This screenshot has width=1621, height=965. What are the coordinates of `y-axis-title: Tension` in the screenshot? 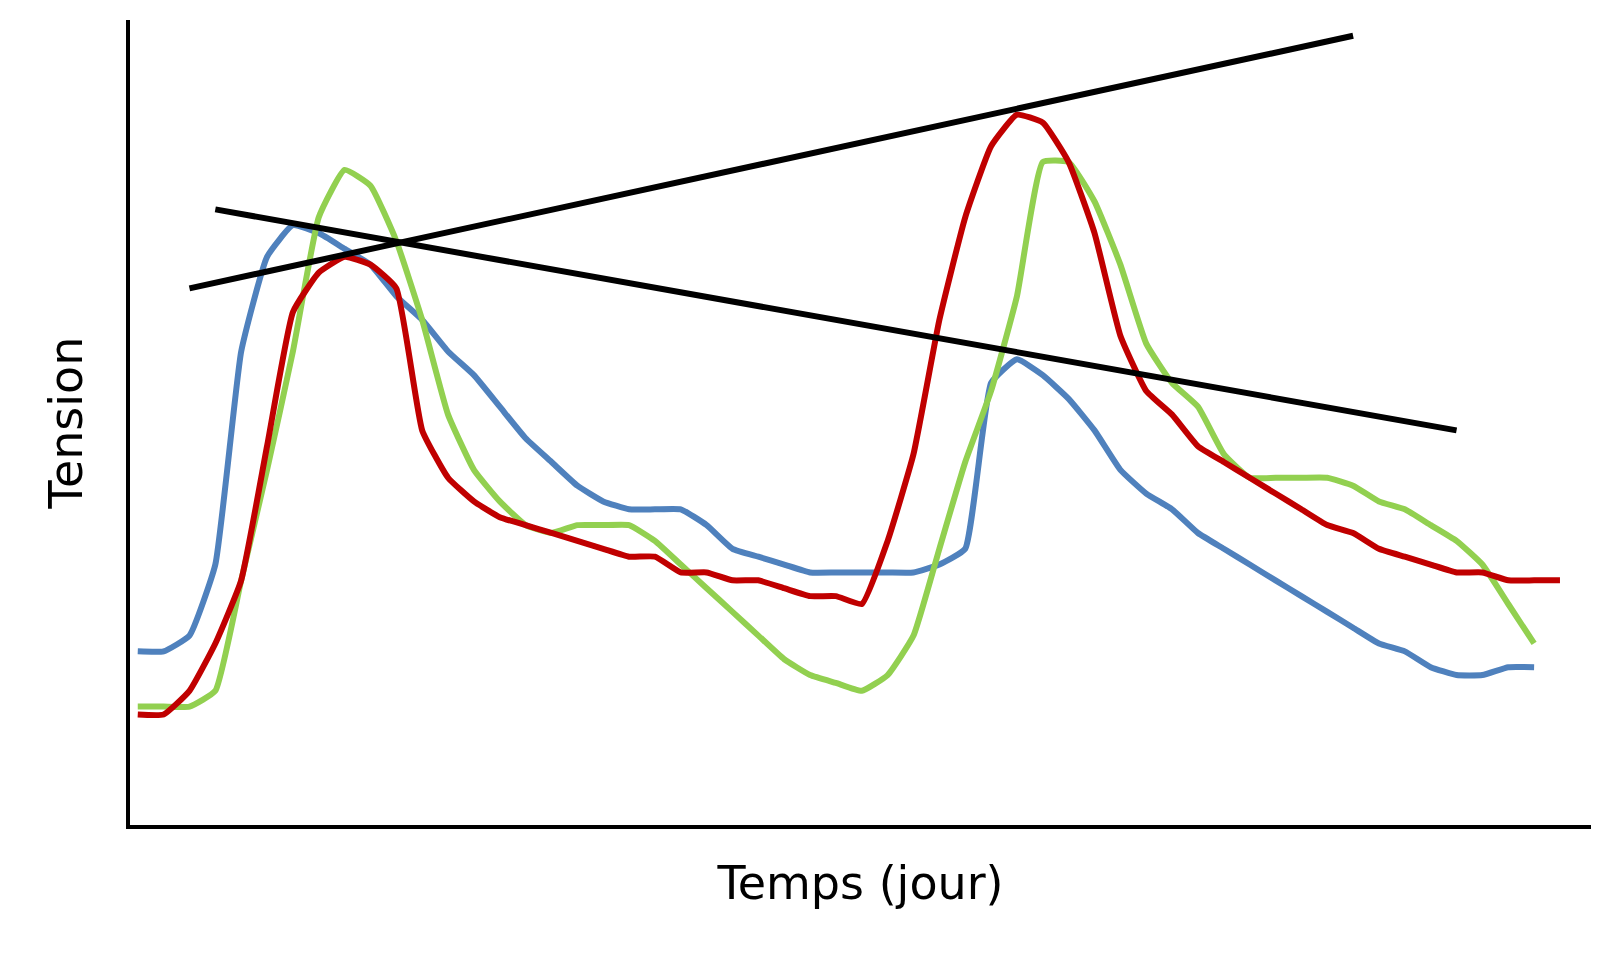 It's located at (65, 423).